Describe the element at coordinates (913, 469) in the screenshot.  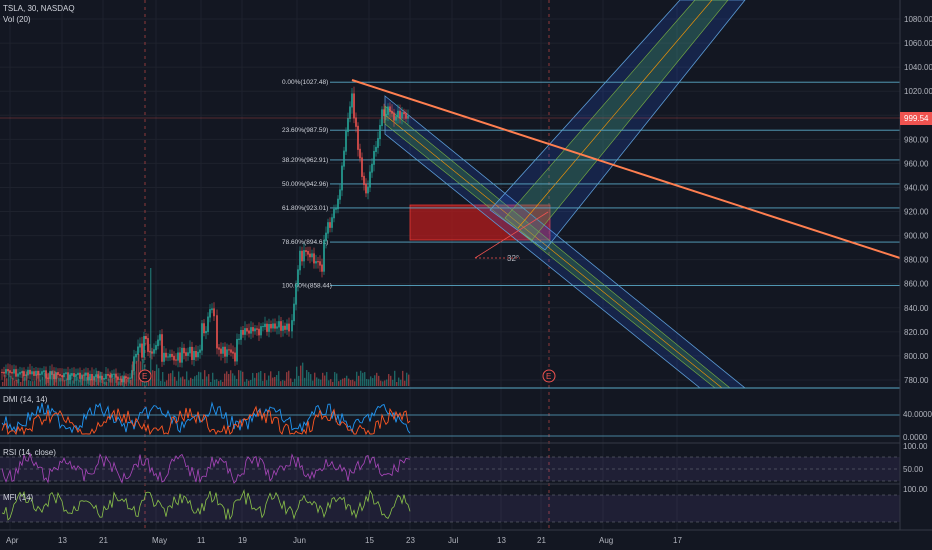
I see `rsi-axis-tick: 50.00` at that location.